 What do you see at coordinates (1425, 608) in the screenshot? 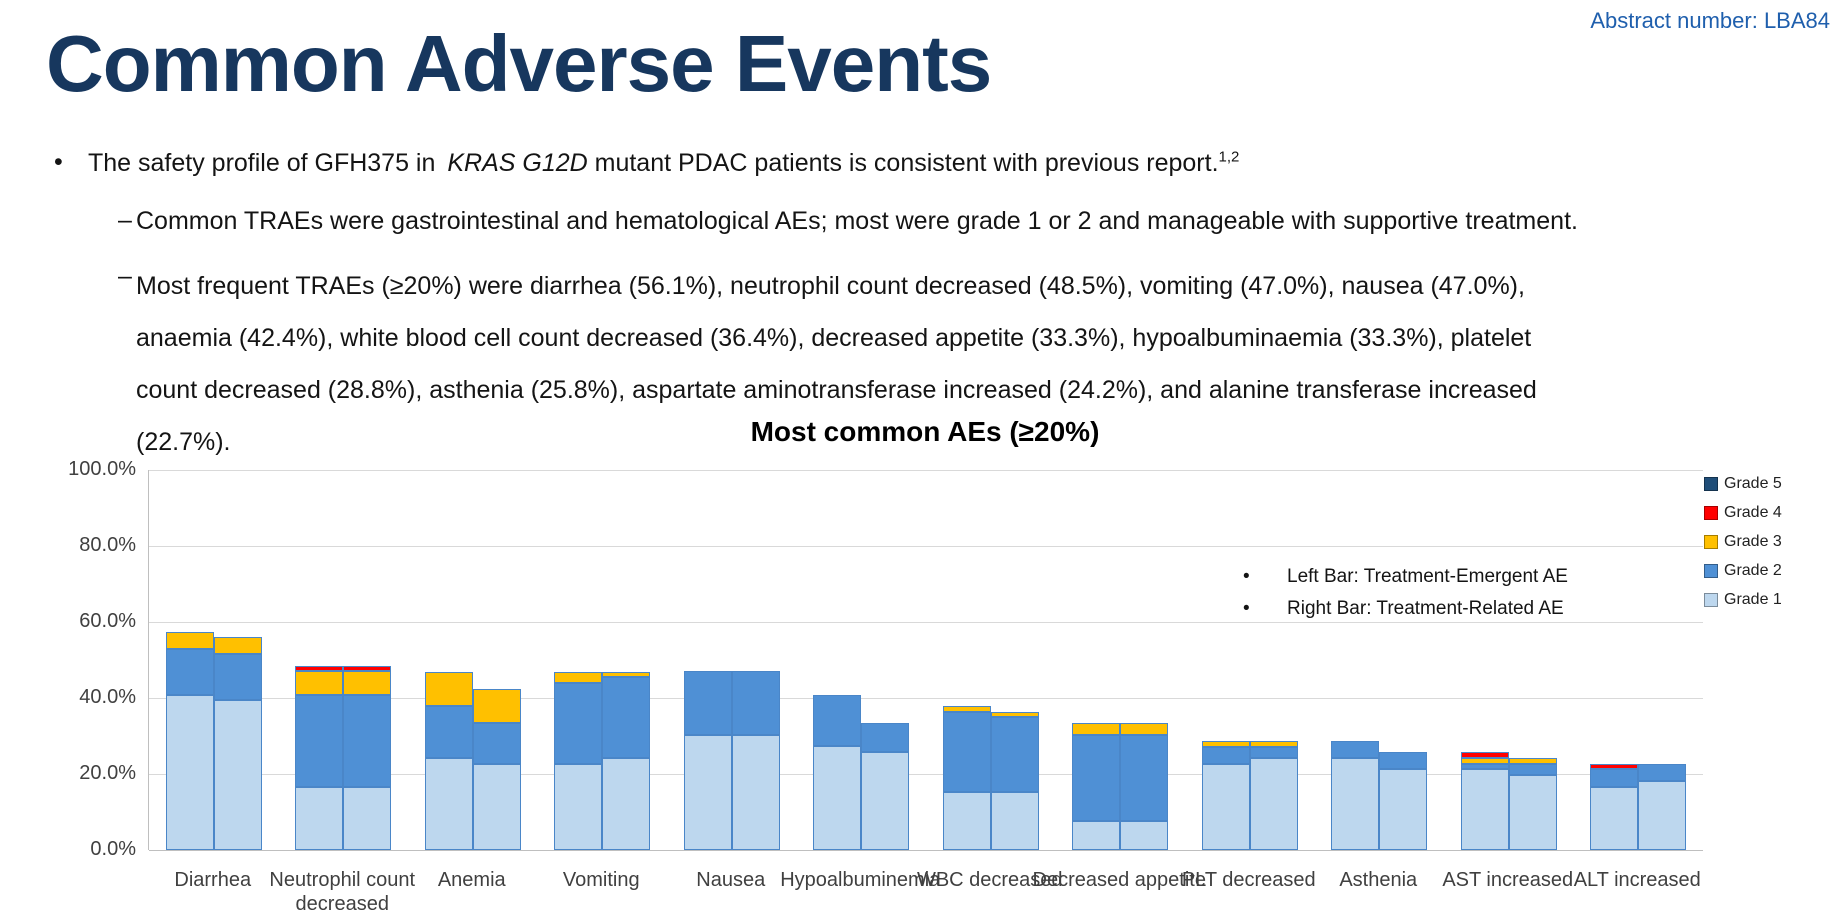
I see `note-text: Right Bar: Treatment-Related AE` at bounding box center [1425, 608].